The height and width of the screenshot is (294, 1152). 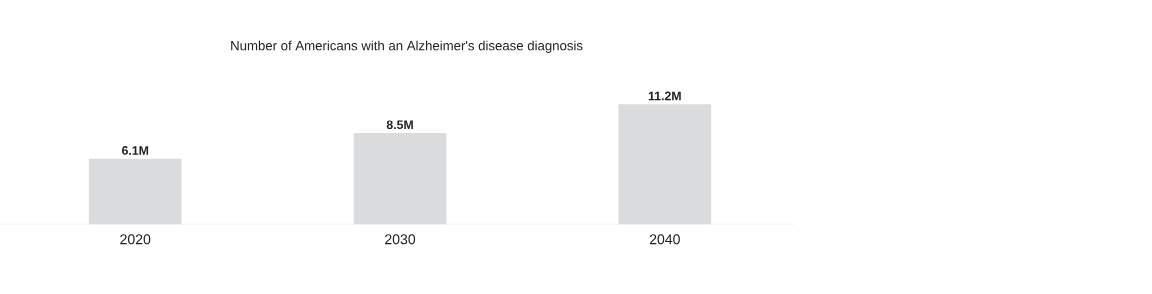 I want to click on data-label: 11.2M, so click(x=664, y=96).